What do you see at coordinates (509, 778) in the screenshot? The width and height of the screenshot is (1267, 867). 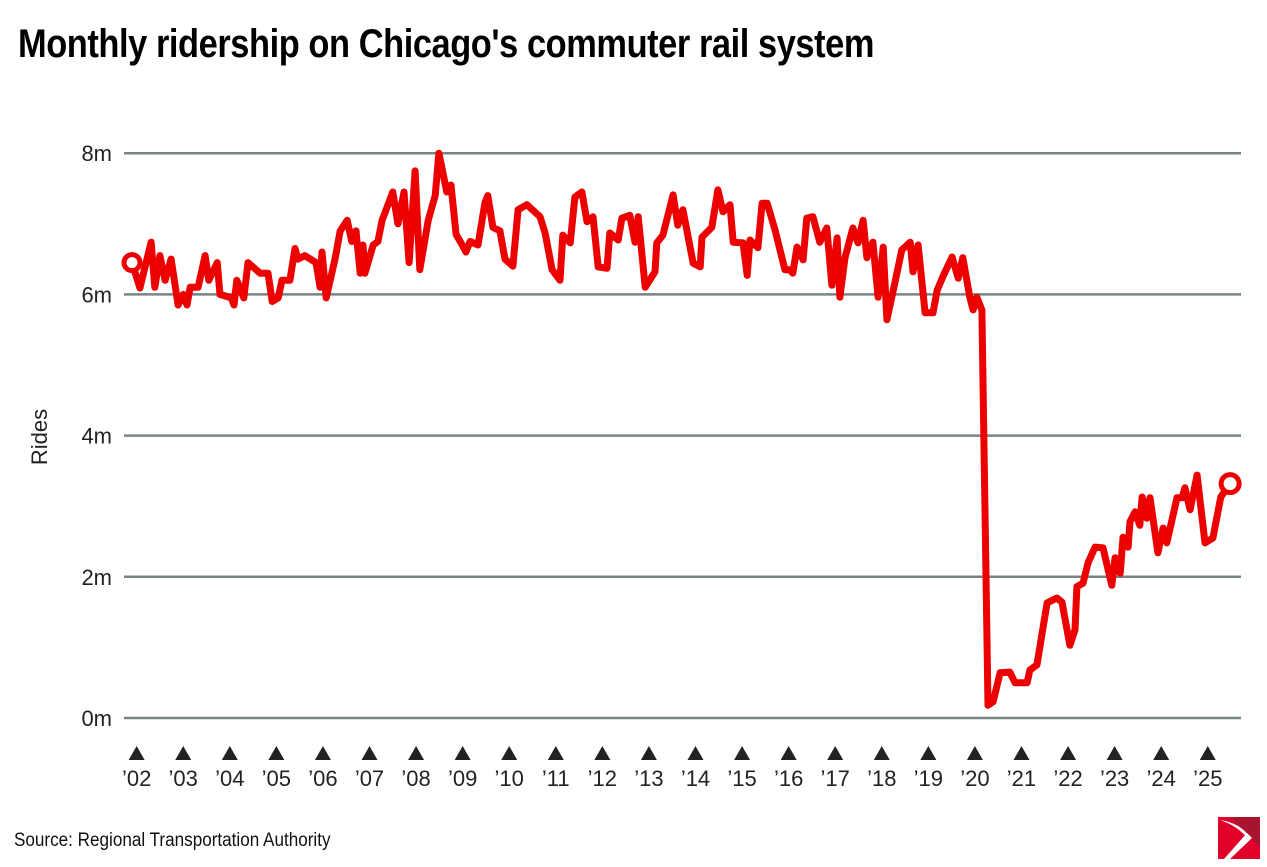 I see `x-tick-label: ’10` at bounding box center [509, 778].